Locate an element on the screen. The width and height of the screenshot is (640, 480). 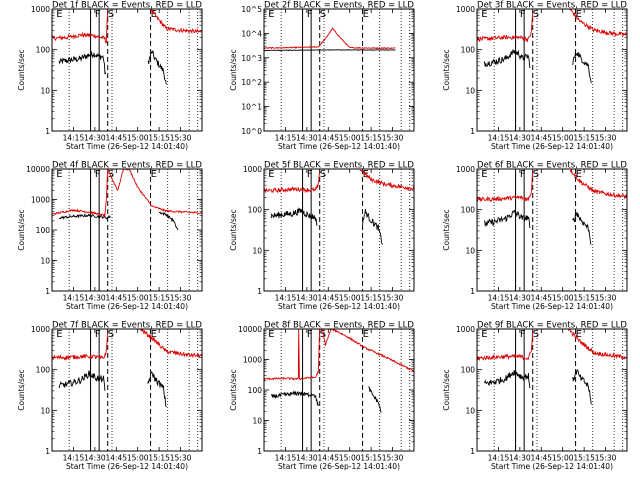
panel-title: Det 4f BLACK = Events, RED = LLD is located at coordinates (127, 166).